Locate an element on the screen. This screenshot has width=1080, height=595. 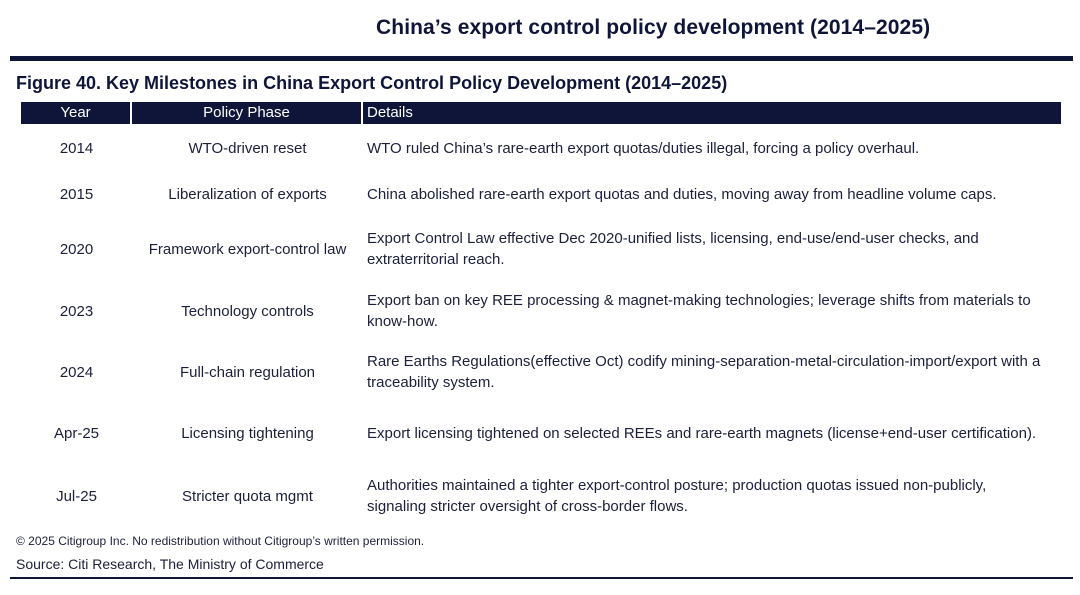
cell-policy-phase: WTO-driven reset is located at coordinates (247, 148).